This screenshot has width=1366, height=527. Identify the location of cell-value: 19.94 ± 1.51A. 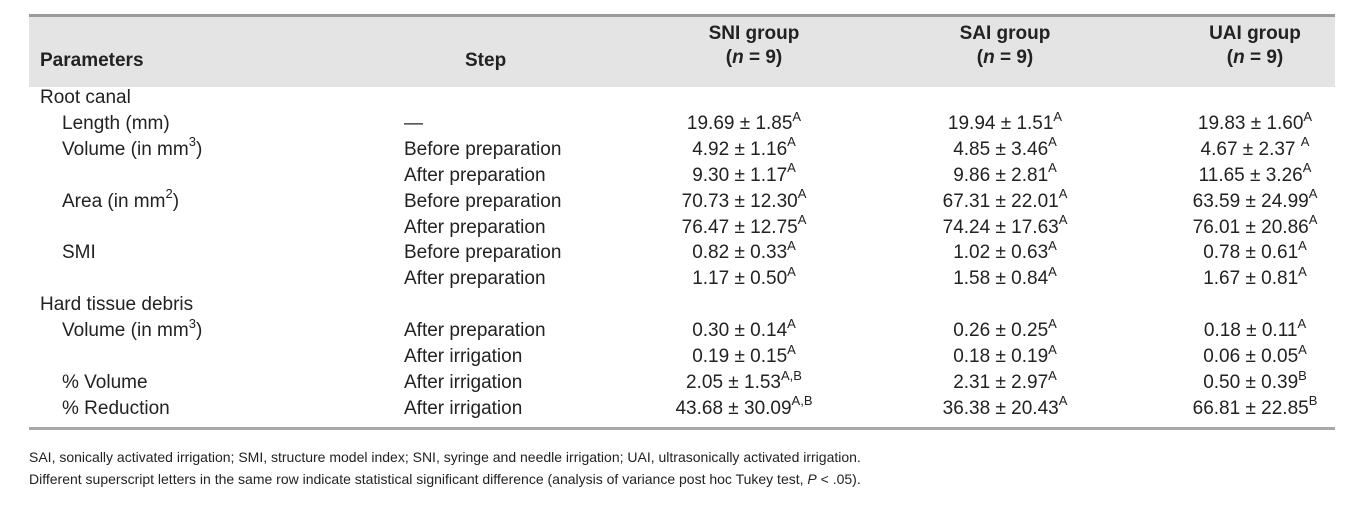
(1005, 121).